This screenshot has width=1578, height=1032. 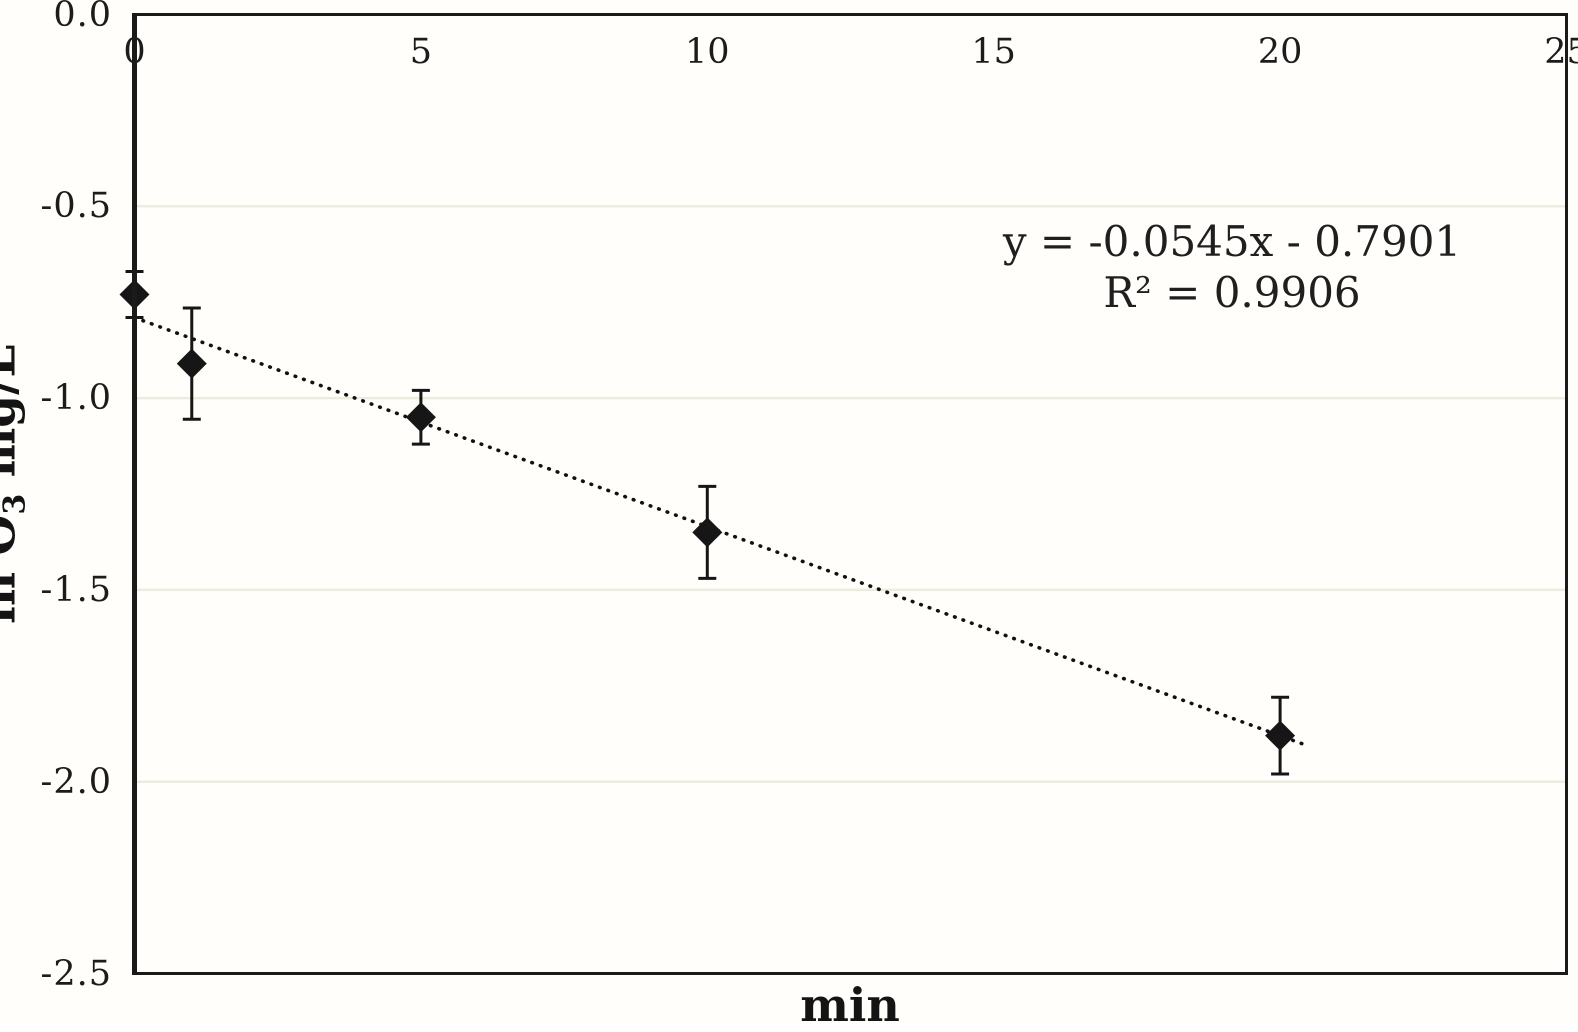 I want to click on x-tick-label: 20, so click(x=1280, y=52).